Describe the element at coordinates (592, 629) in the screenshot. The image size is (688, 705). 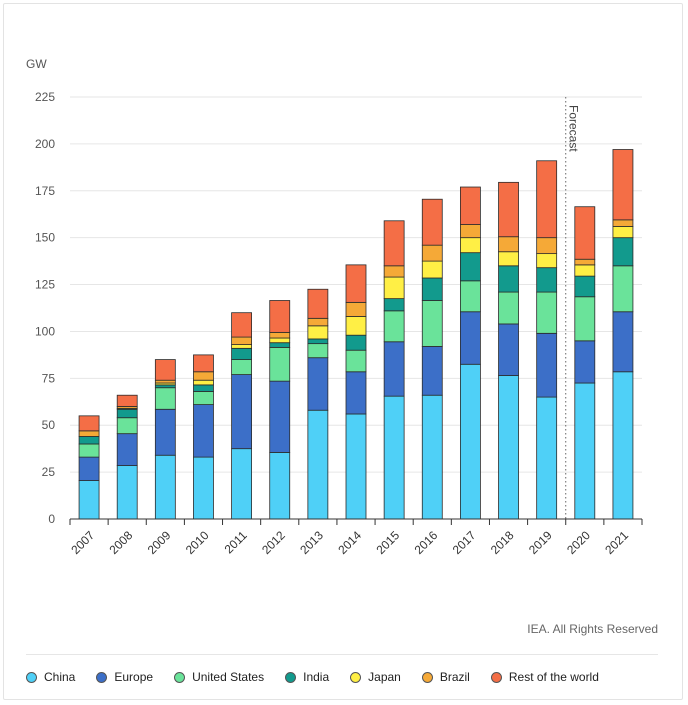
I see `credit-text: IEA. All Rights Reserved` at that location.